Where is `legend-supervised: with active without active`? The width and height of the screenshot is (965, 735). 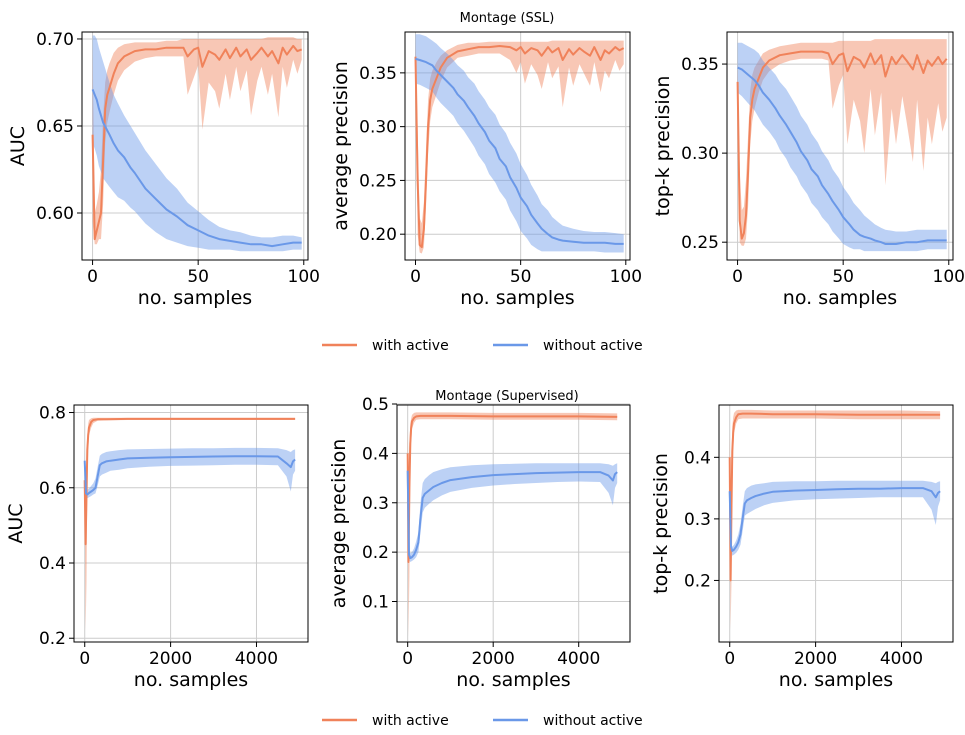 legend-supervised: with active without active is located at coordinates (482, 721).